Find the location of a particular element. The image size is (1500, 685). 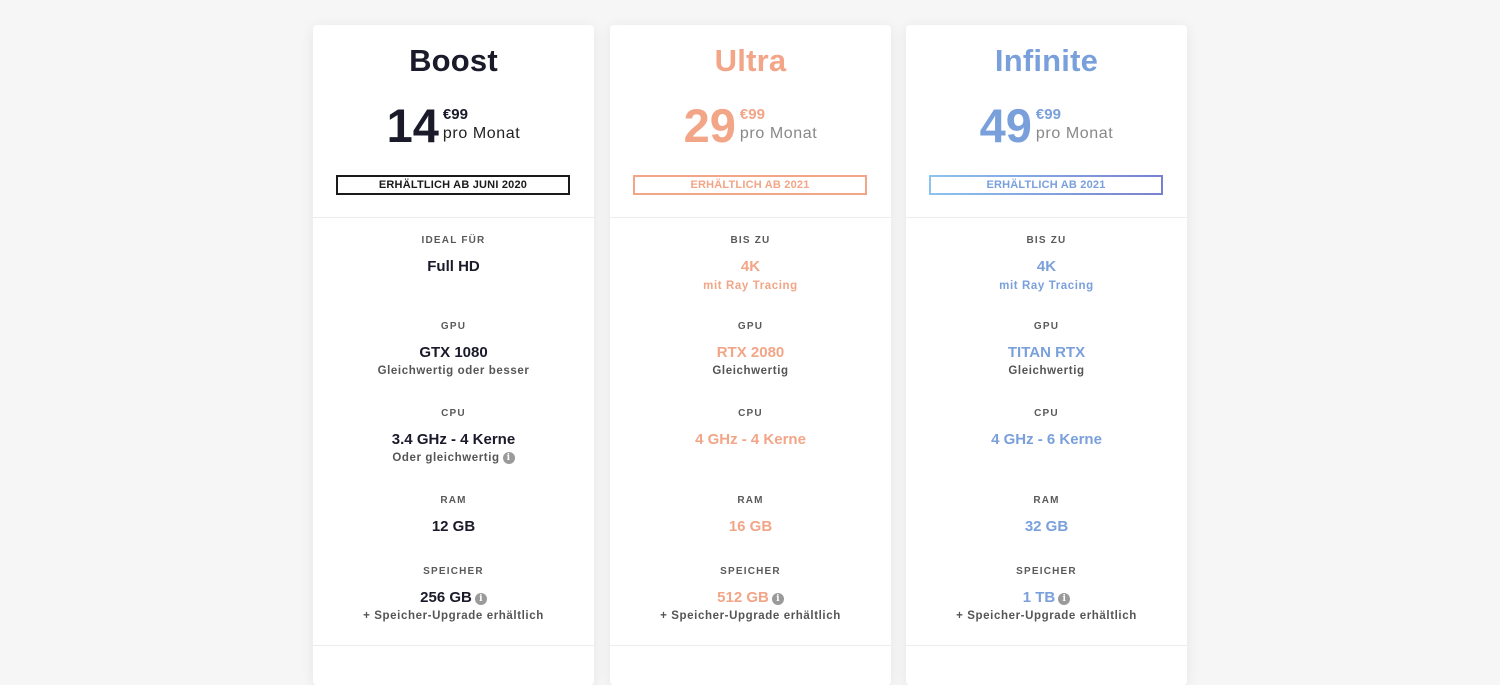

price-cents: €99 is located at coordinates (455, 114).